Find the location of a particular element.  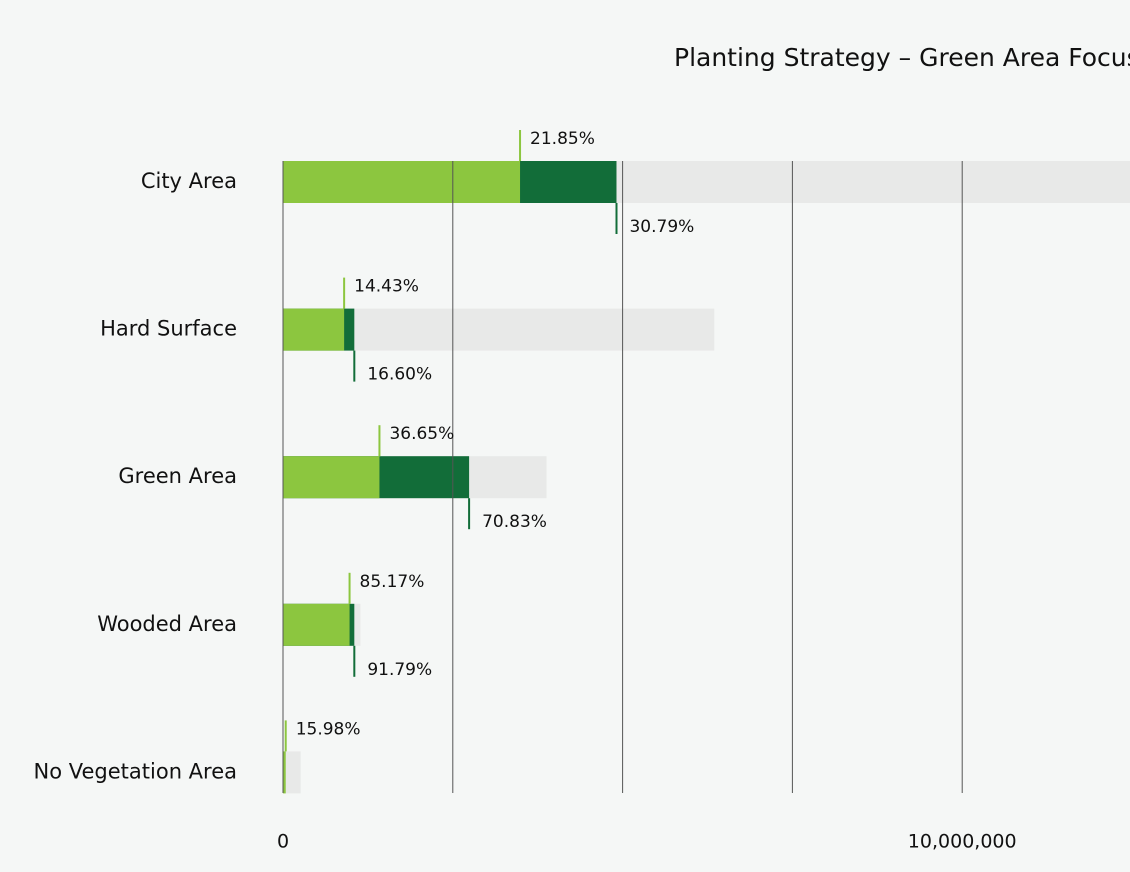

annotation-label: 30.79% is located at coordinates (661, 227).